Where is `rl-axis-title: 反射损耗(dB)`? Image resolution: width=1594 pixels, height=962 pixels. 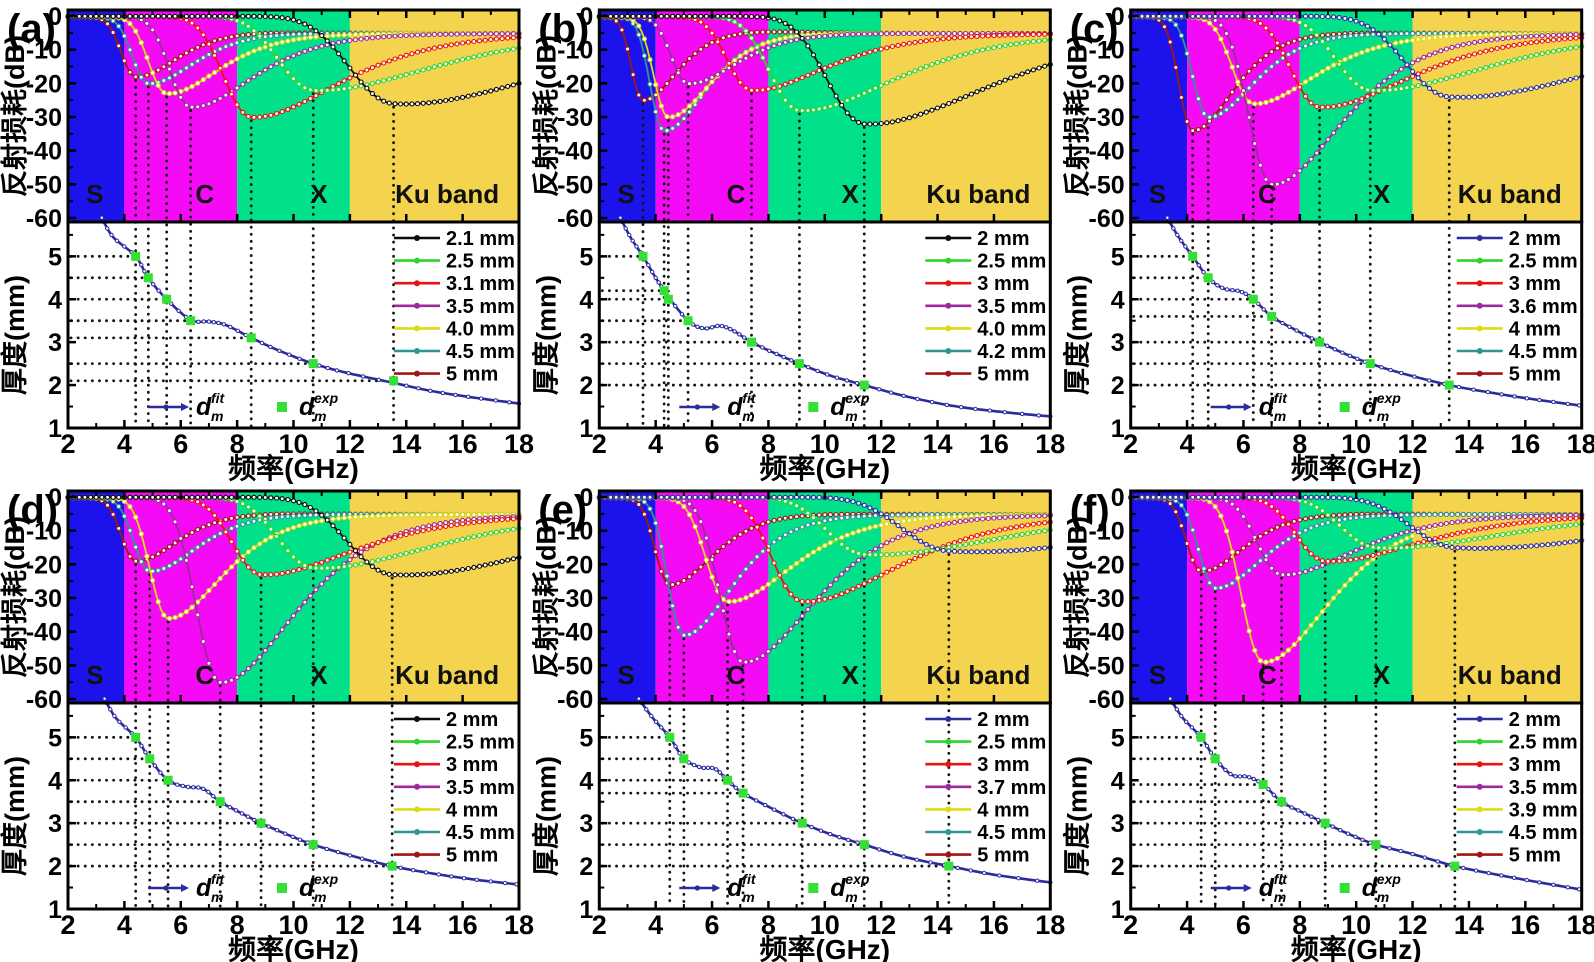
rl-axis-title: 反射损耗(dB) is located at coordinates (1078, 597).